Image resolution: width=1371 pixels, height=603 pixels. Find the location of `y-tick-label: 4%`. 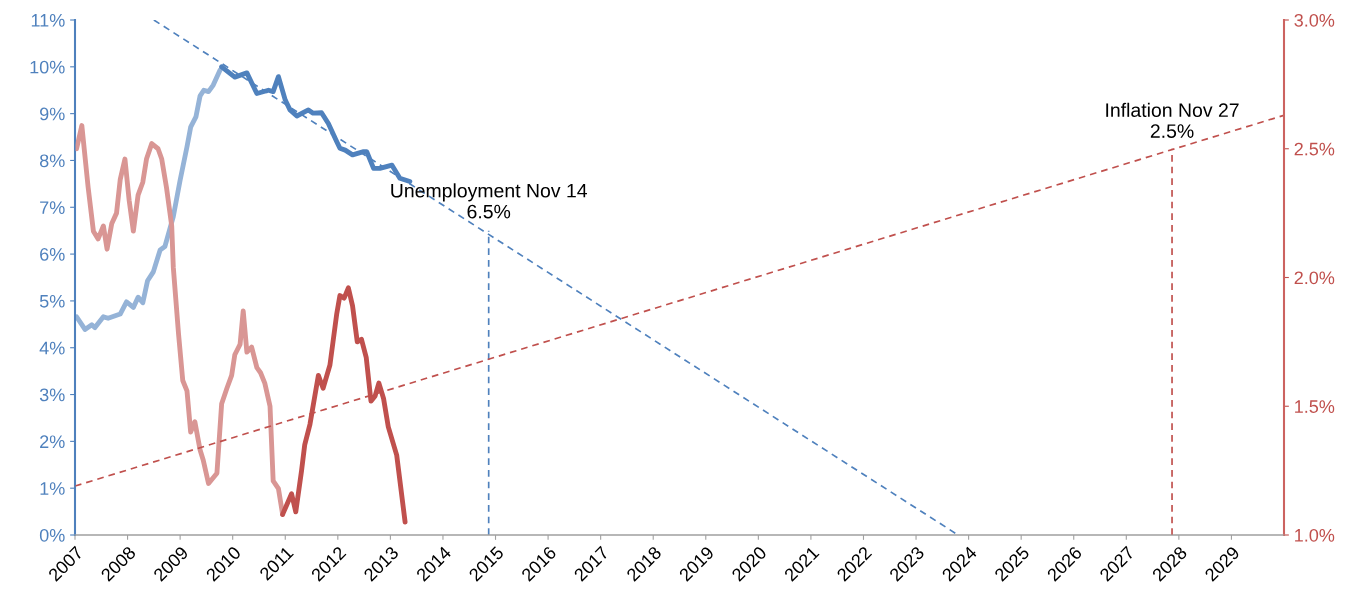

y-tick-label: 4% is located at coordinates (52, 348).